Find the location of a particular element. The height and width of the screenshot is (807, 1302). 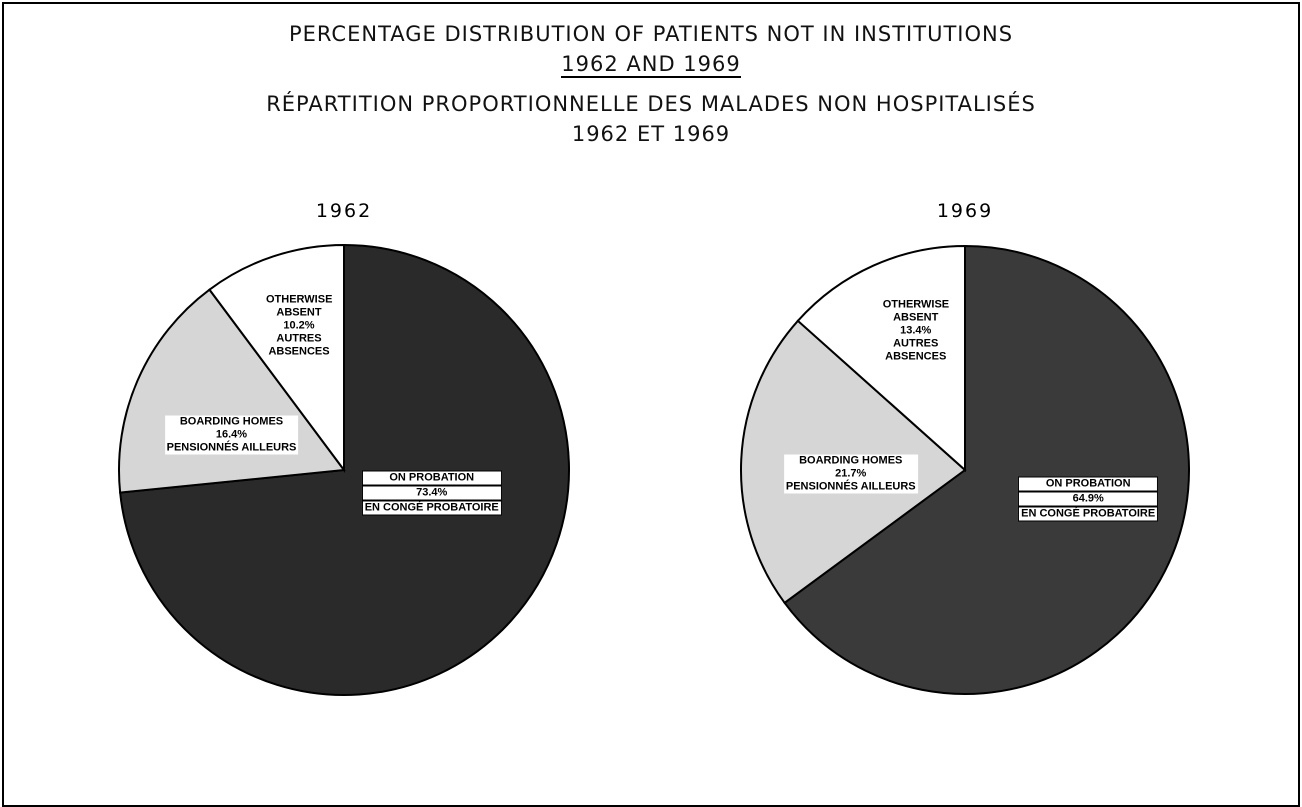

slice-value: 16.4% is located at coordinates (231, 435).